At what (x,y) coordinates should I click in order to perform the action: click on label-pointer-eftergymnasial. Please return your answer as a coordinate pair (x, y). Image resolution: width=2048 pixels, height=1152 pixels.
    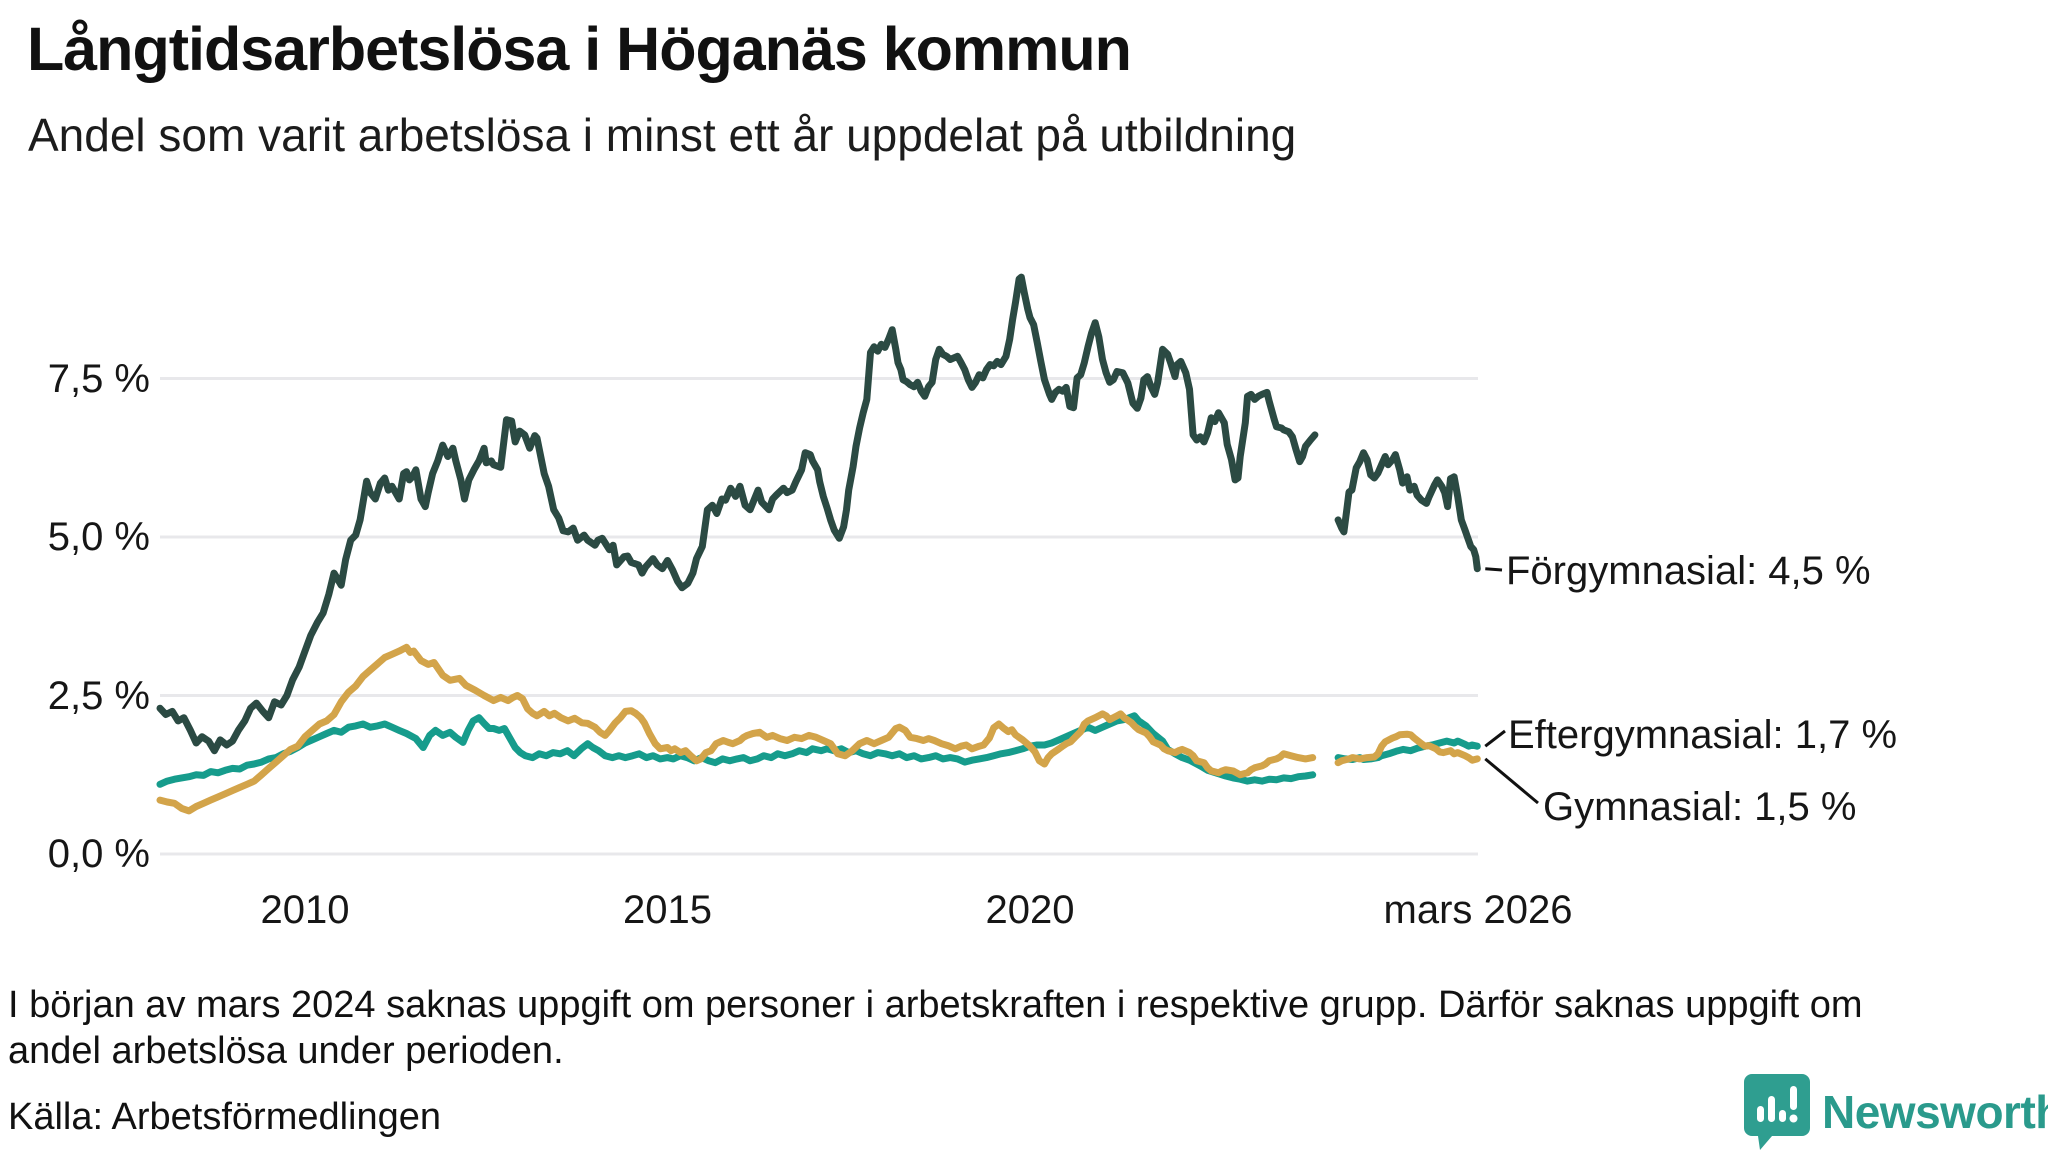
    Looking at the image, I should click on (1495, 738).